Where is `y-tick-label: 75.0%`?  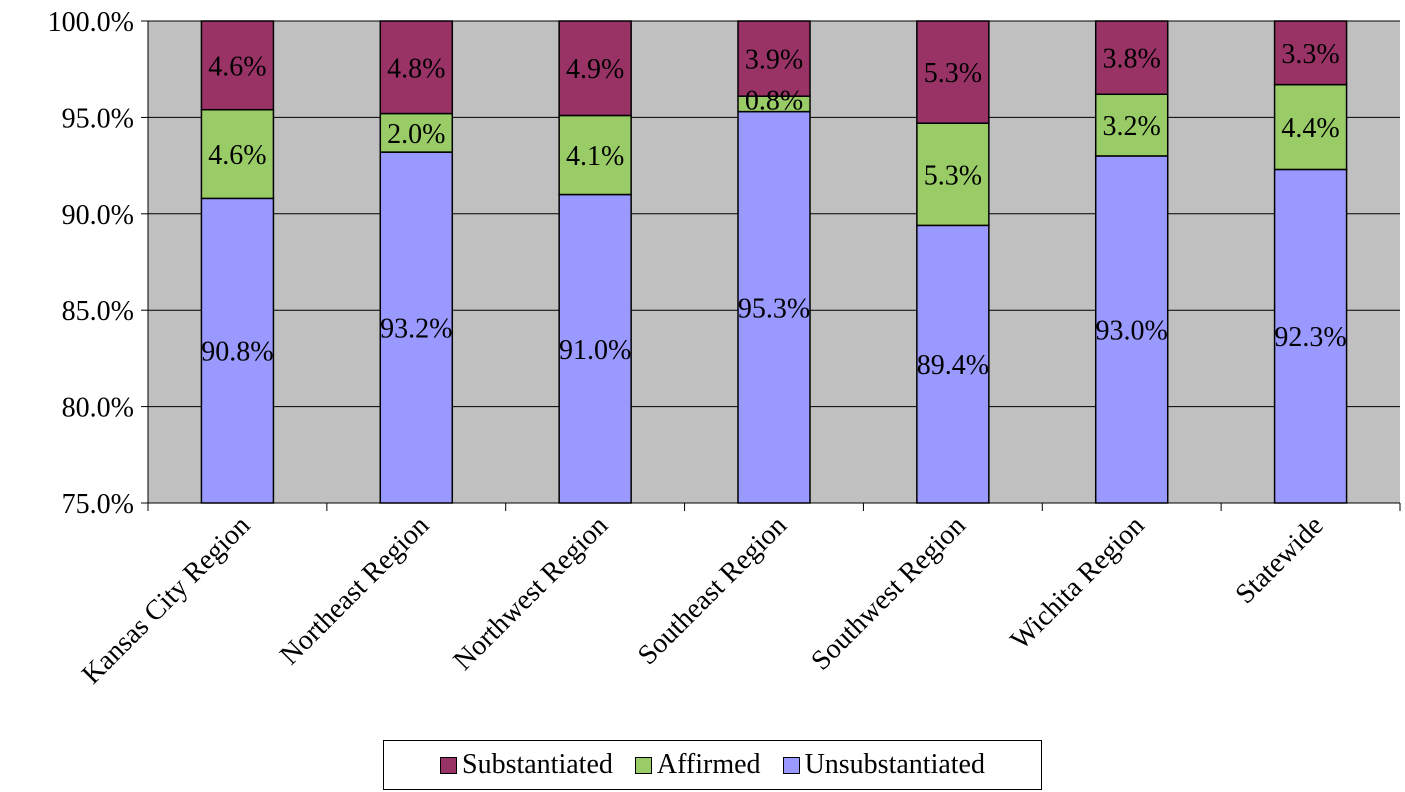 y-tick-label: 75.0% is located at coordinates (98, 504).